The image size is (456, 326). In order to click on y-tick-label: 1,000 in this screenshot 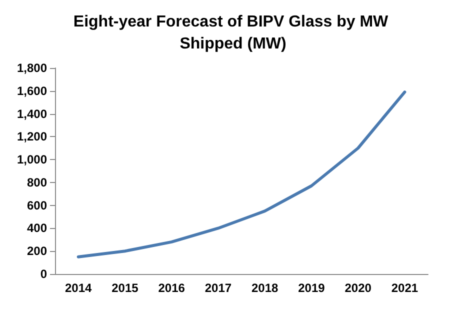, I will do `click(32, 159)`.